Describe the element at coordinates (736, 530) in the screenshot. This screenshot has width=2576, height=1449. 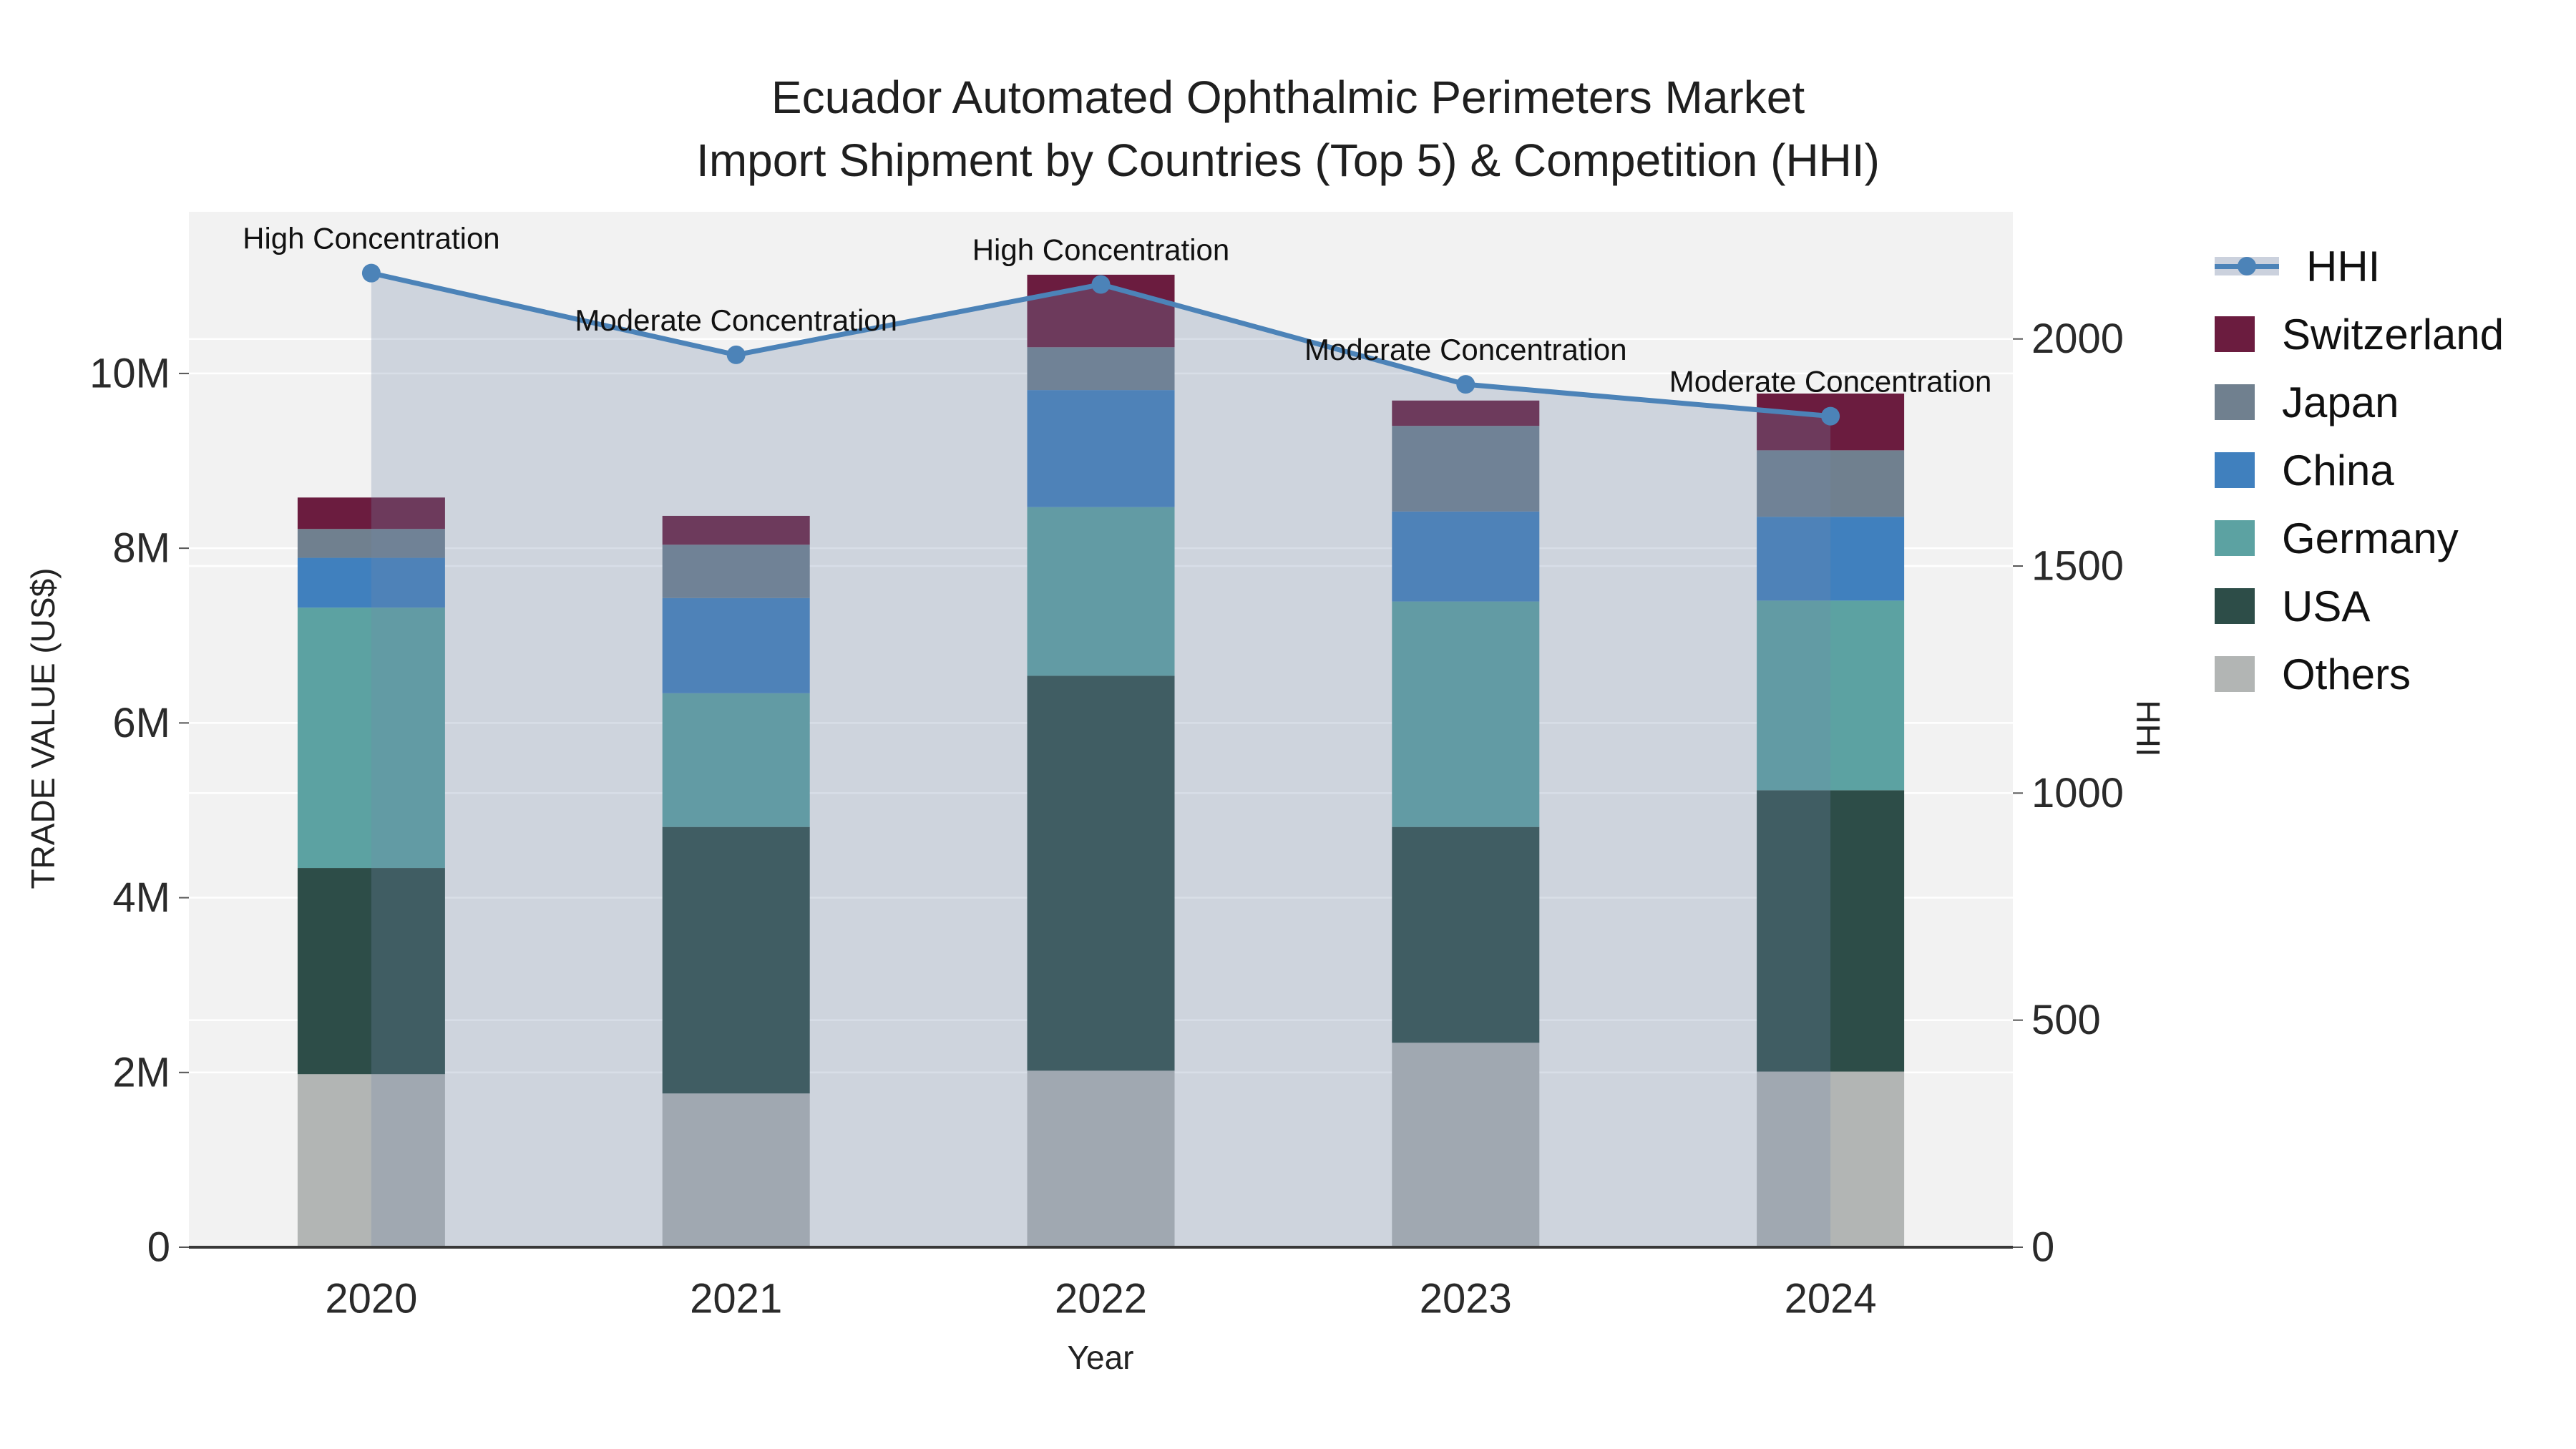
I see `bar-segment-switzerland-2021` at that location.